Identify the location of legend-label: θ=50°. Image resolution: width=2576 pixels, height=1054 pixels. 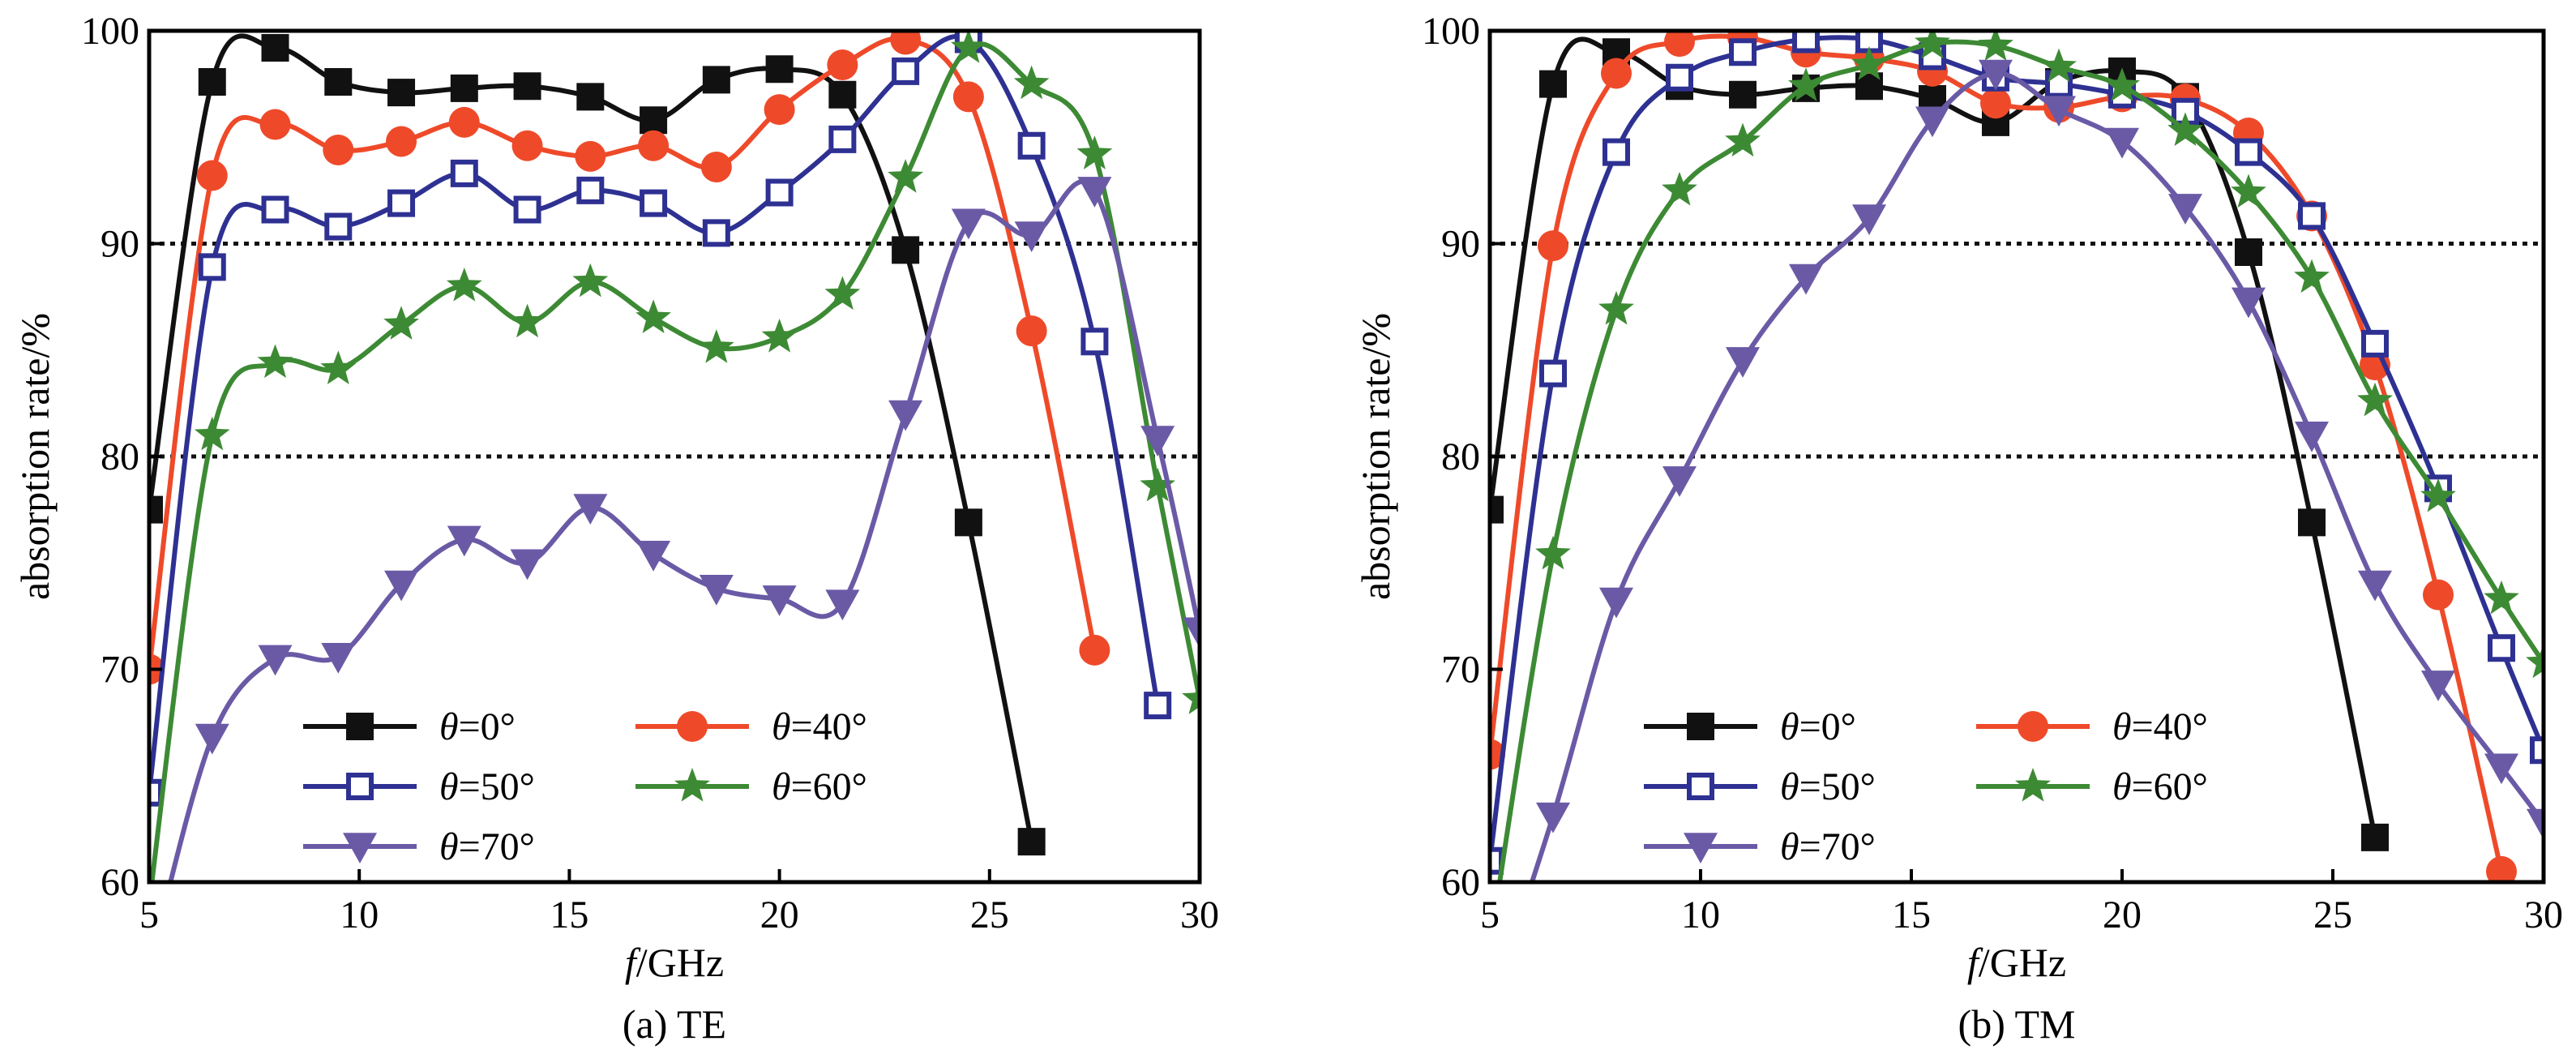
(487, 787).